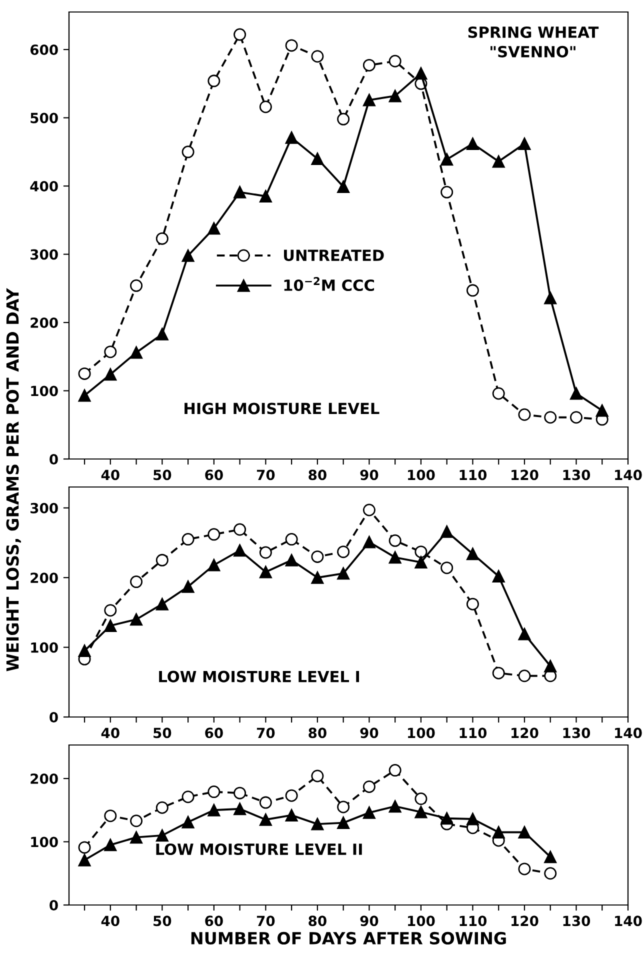 Image resolution: width=643 pixels, height=960 pixels. Describe the element at coordinates (282, 408) in the screenshot. I see `annotation: HIGH MOISTURE LEVEL` at that location.